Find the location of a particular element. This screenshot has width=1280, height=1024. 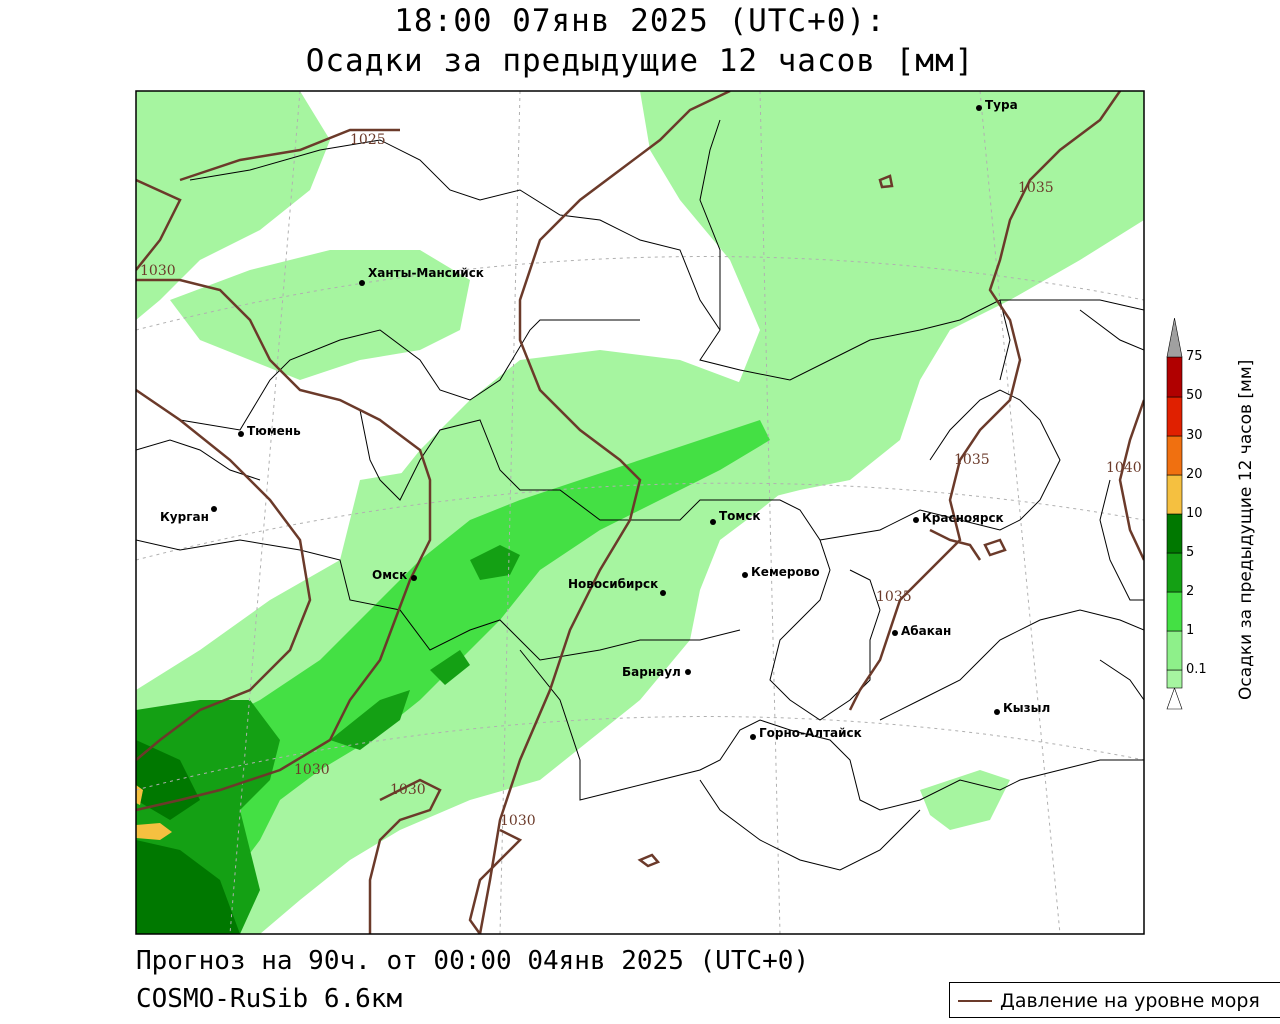

colorbar-tick: 1 is located at coordinates (1190, 630).